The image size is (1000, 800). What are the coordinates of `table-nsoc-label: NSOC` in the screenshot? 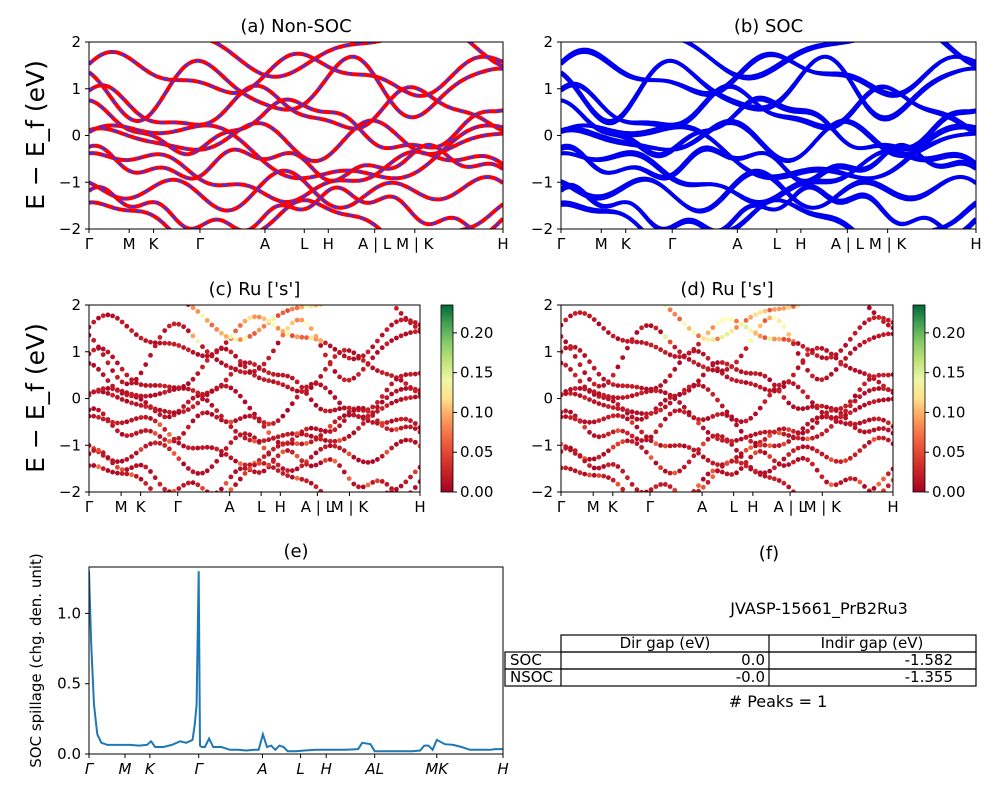 It's located at (531, 677).